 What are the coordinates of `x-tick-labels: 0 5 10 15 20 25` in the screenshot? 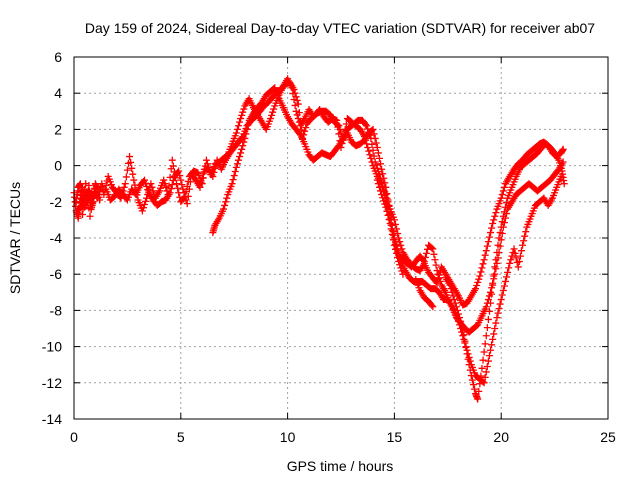 It's located at (343, 437).